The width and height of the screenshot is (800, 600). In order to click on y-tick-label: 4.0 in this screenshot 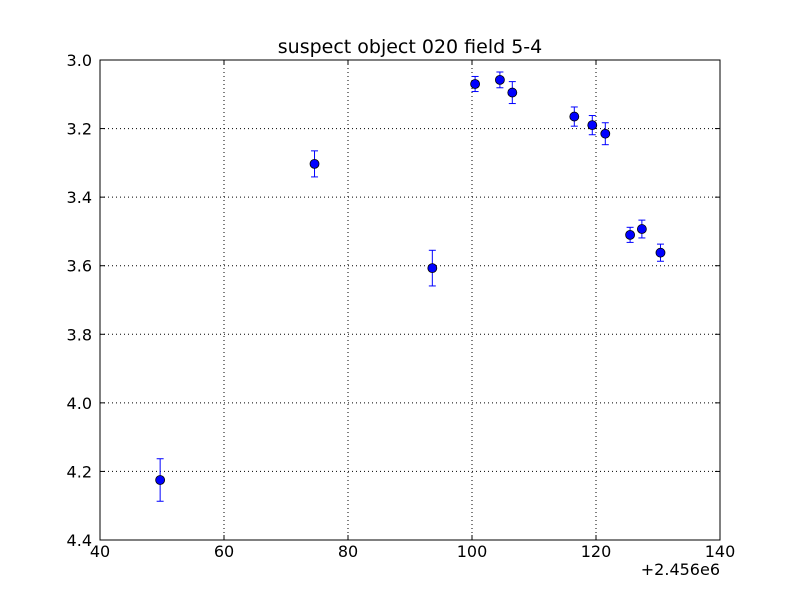, I will do `click(79, 403)`.